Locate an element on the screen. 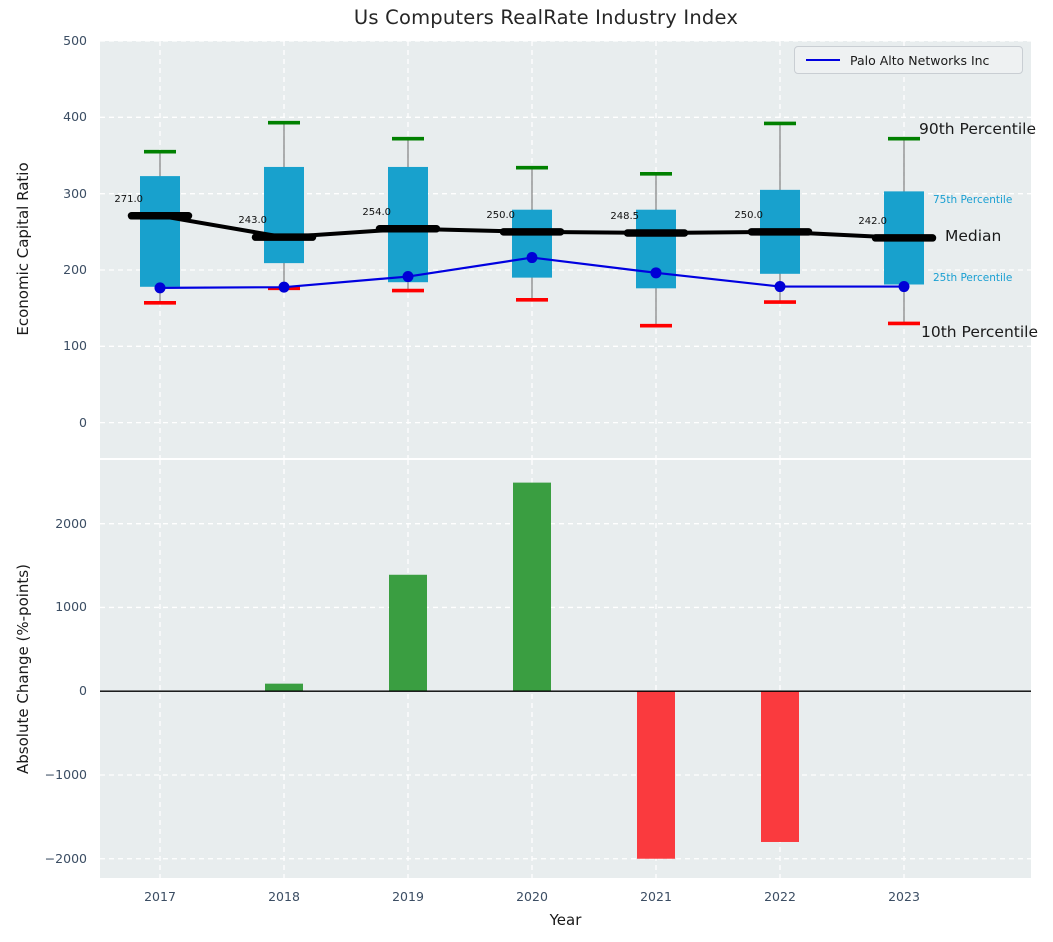  legend: Palo Alto Networks Inc is located at coordinates (908, 60).